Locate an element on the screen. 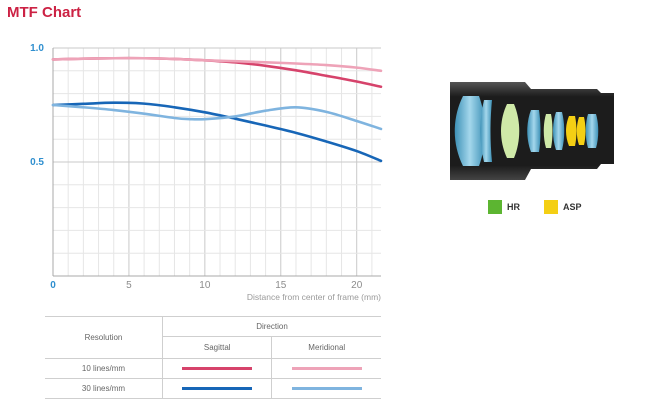 The width and height of the screenshot is (650, 409). table-row: 30 lines/mm is located at coordinates (213, 388).